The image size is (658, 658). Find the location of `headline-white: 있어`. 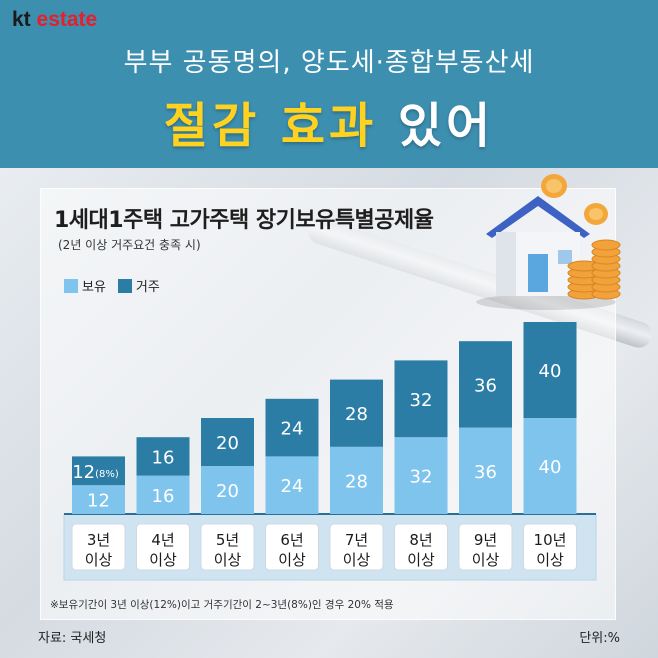

headline-white: 있어 is located at coordinates (446, 126).